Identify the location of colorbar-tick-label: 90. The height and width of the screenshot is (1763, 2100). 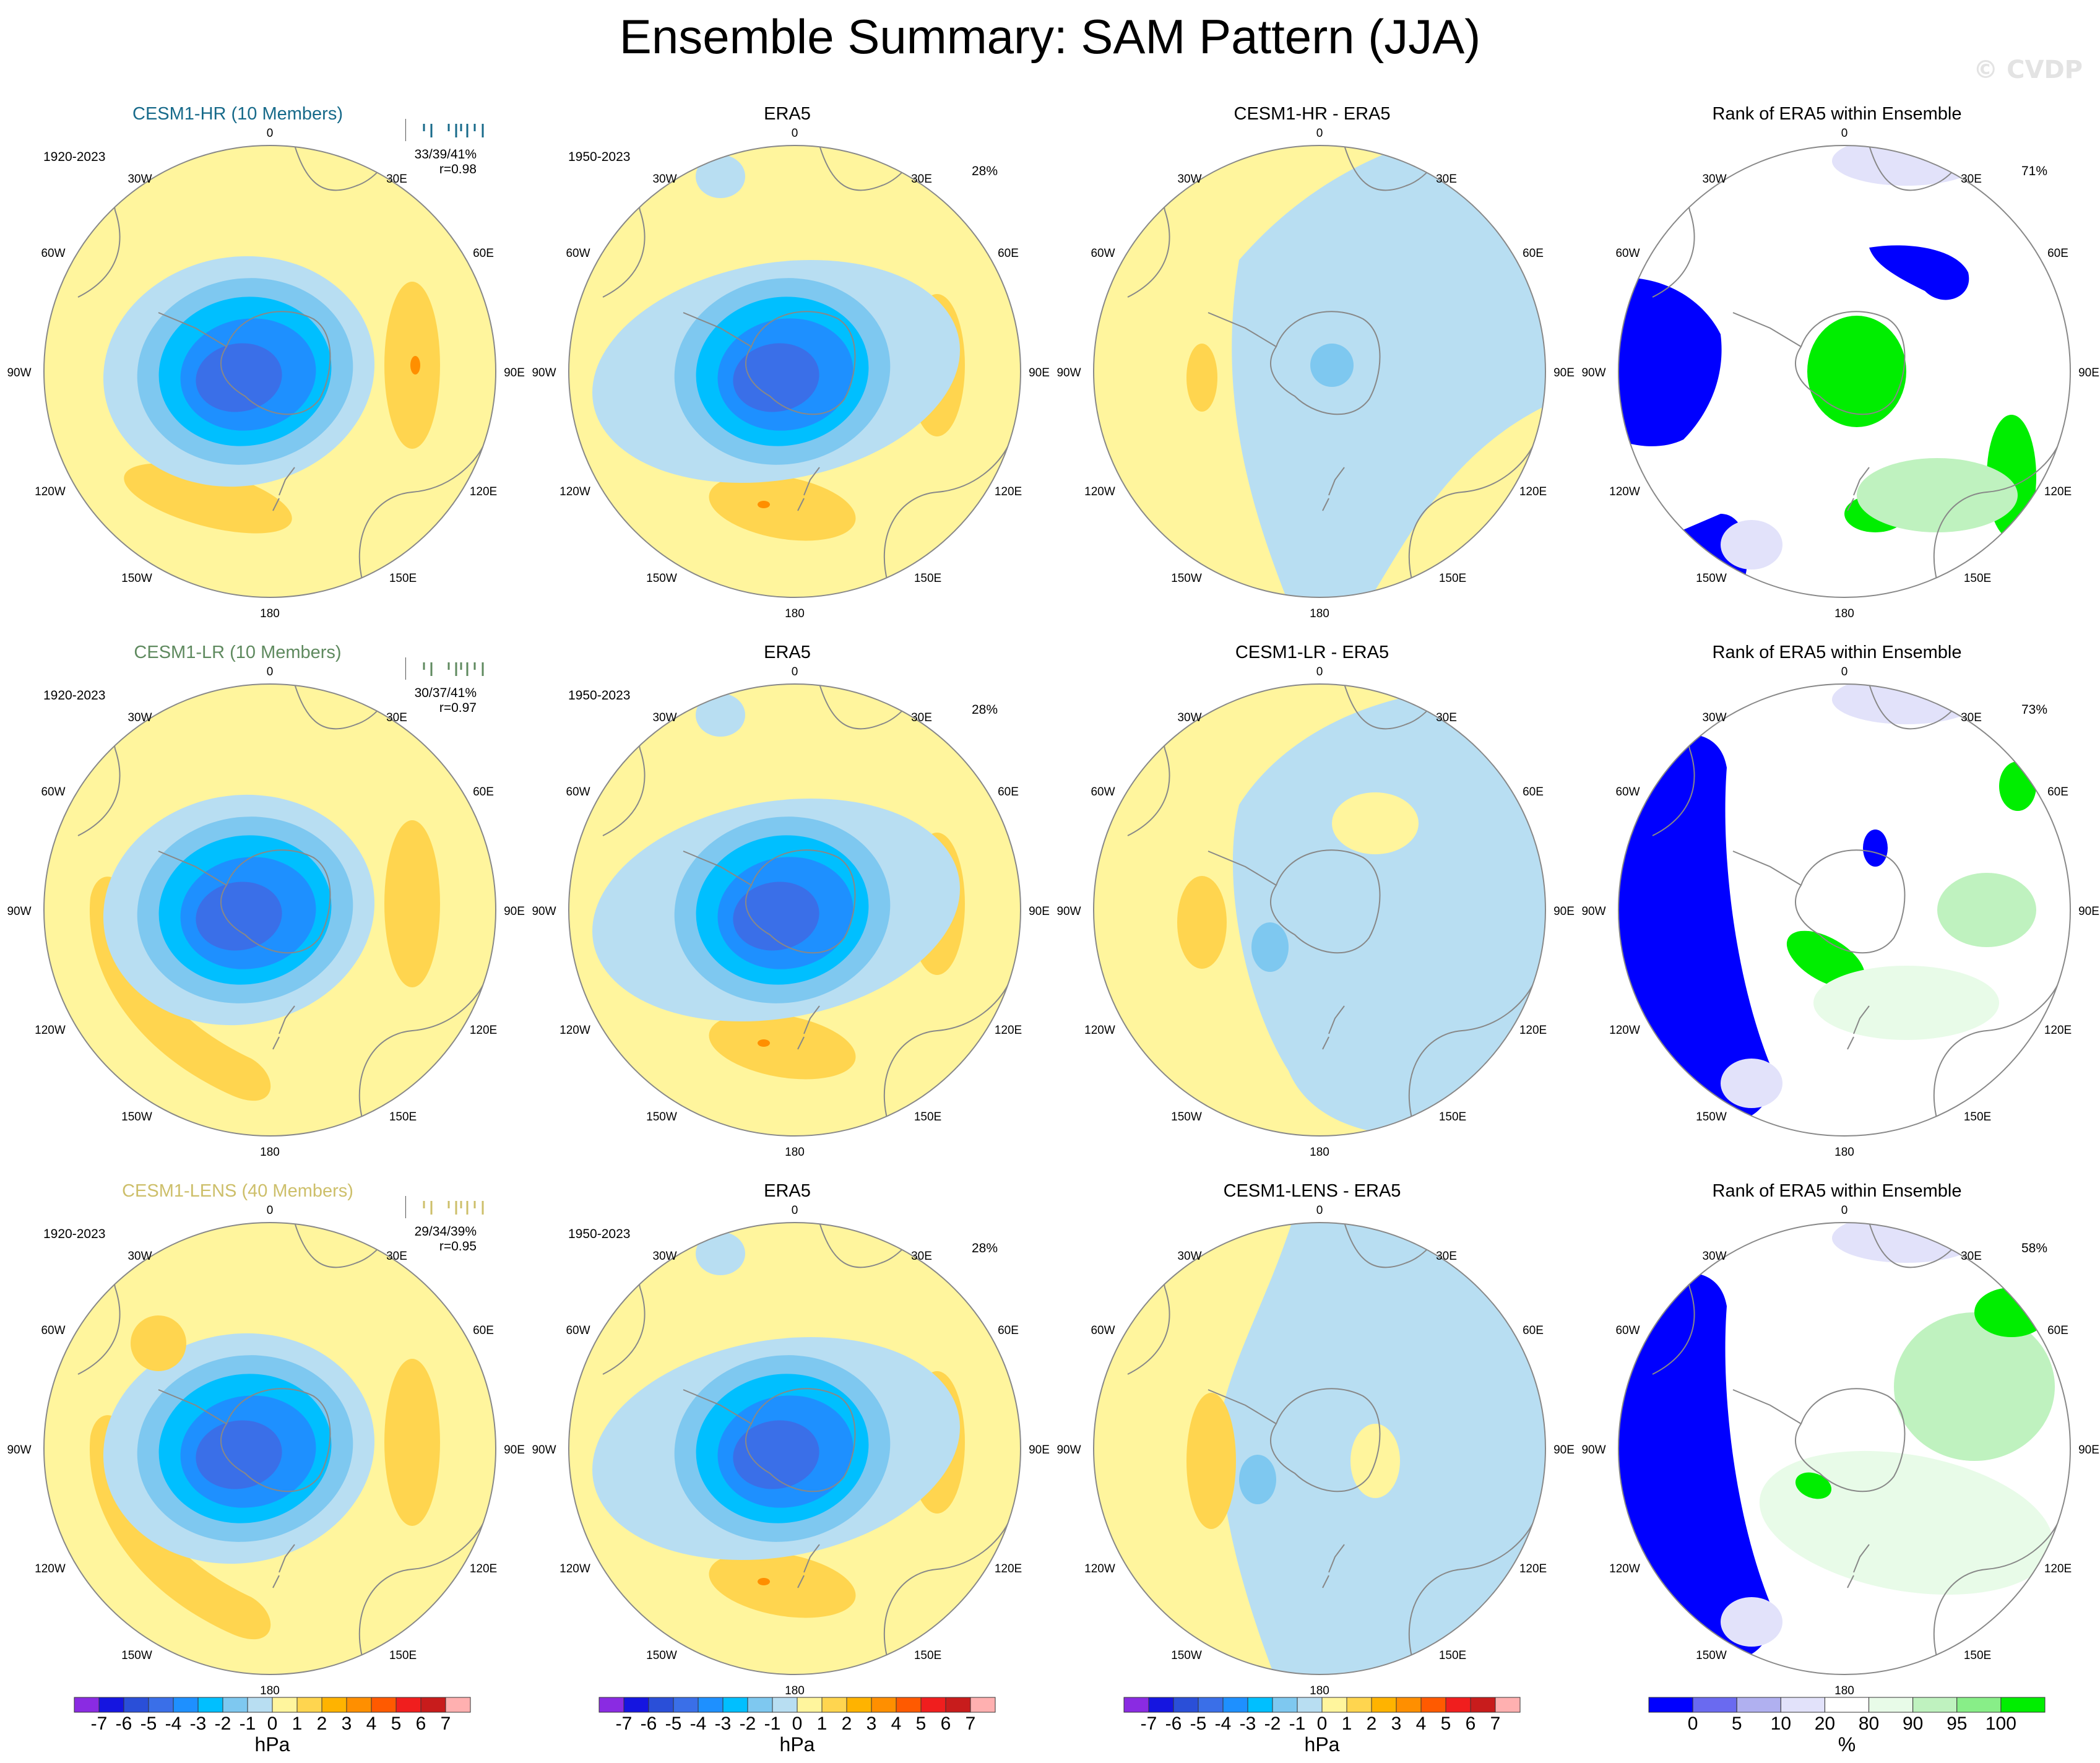
(1913, 1723).